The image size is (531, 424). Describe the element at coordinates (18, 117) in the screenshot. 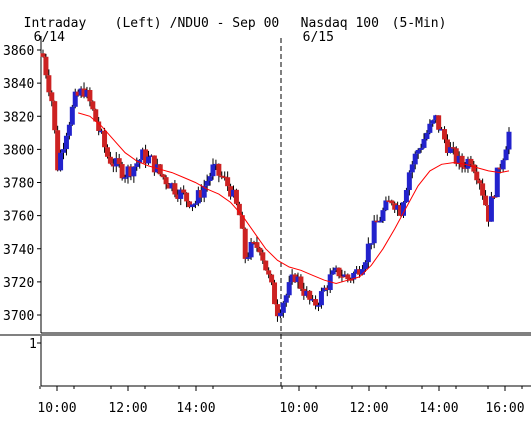

I see `y-tick-label: 3820` at that location.